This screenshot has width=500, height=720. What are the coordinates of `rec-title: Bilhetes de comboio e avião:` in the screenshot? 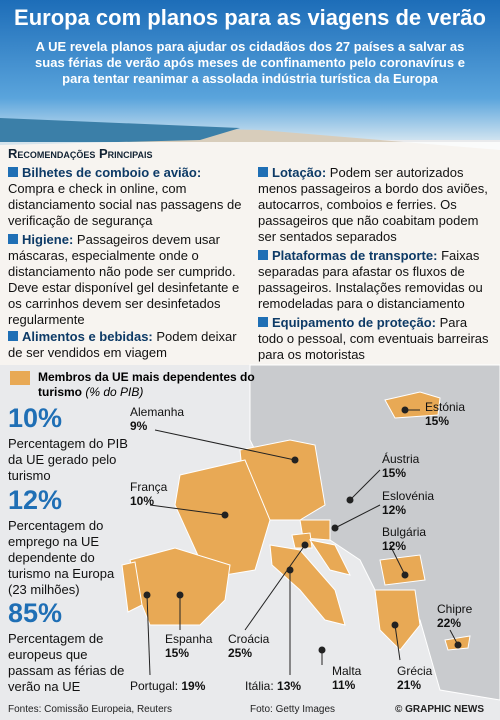 It's located at (112, 172).